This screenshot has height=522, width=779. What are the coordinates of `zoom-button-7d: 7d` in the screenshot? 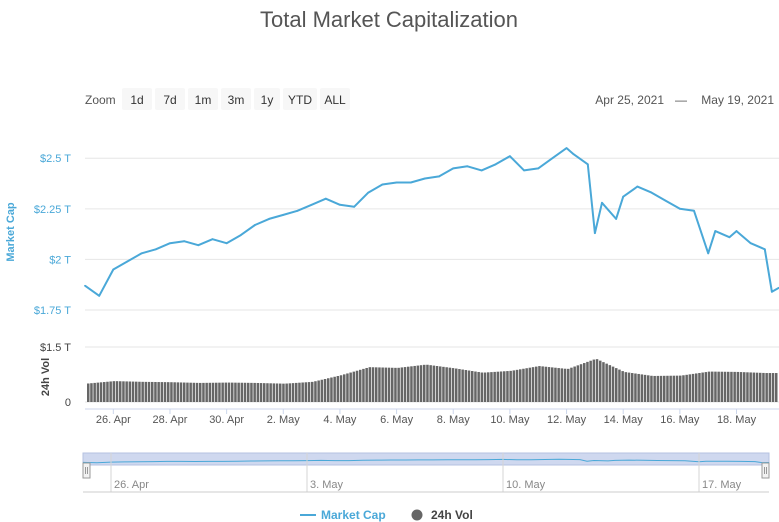 It's located at (170, 99).